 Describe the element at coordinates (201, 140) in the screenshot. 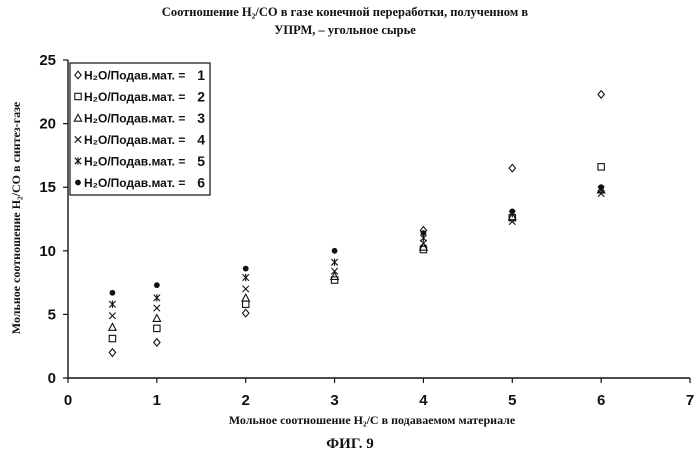

I see `legend-value: 4` at that location.